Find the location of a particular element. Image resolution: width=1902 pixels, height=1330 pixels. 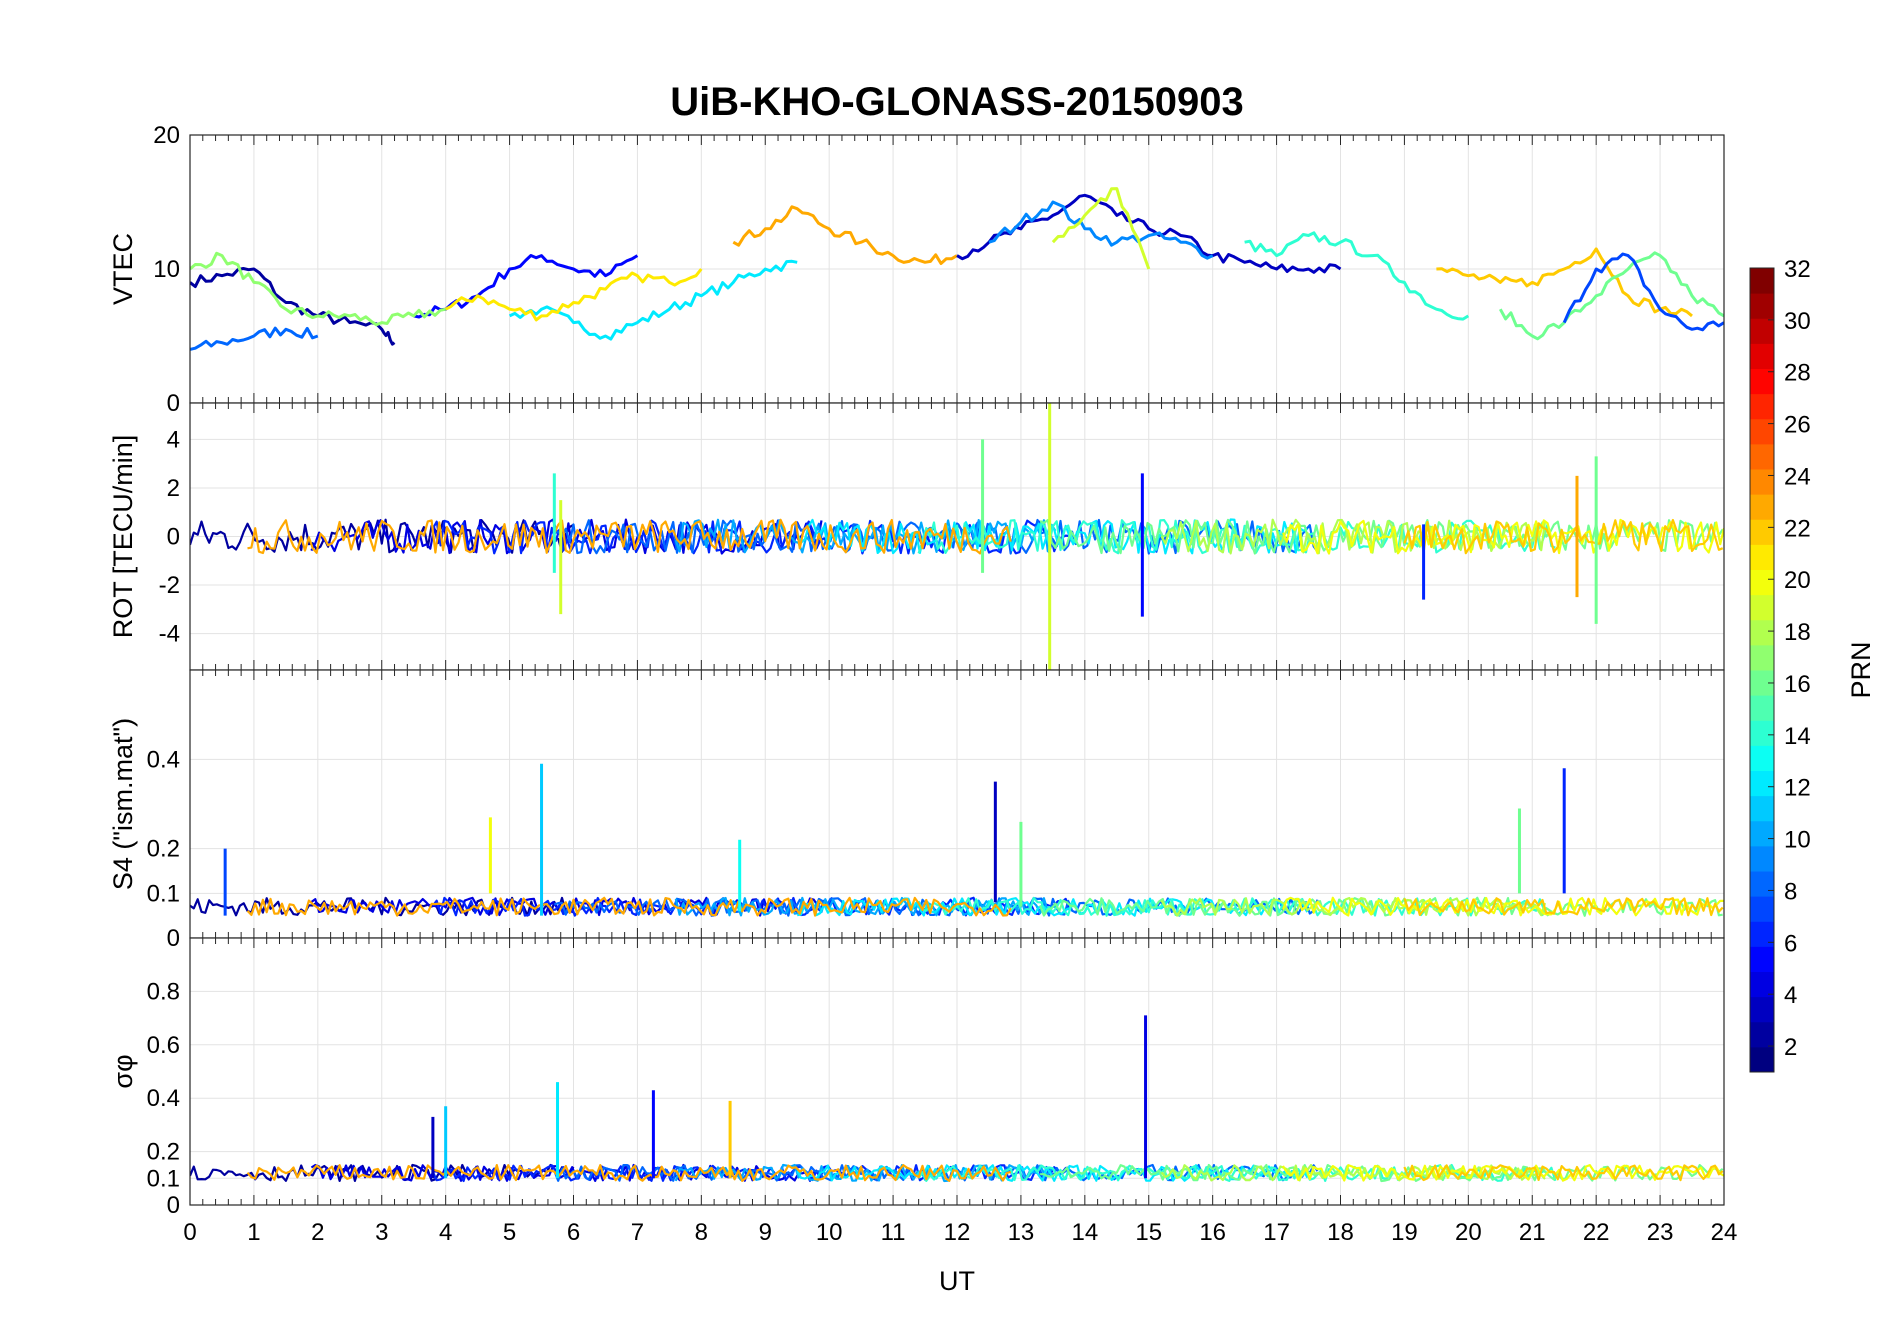

x-tick-label: 15 is located at coordinates (1148, 1232).